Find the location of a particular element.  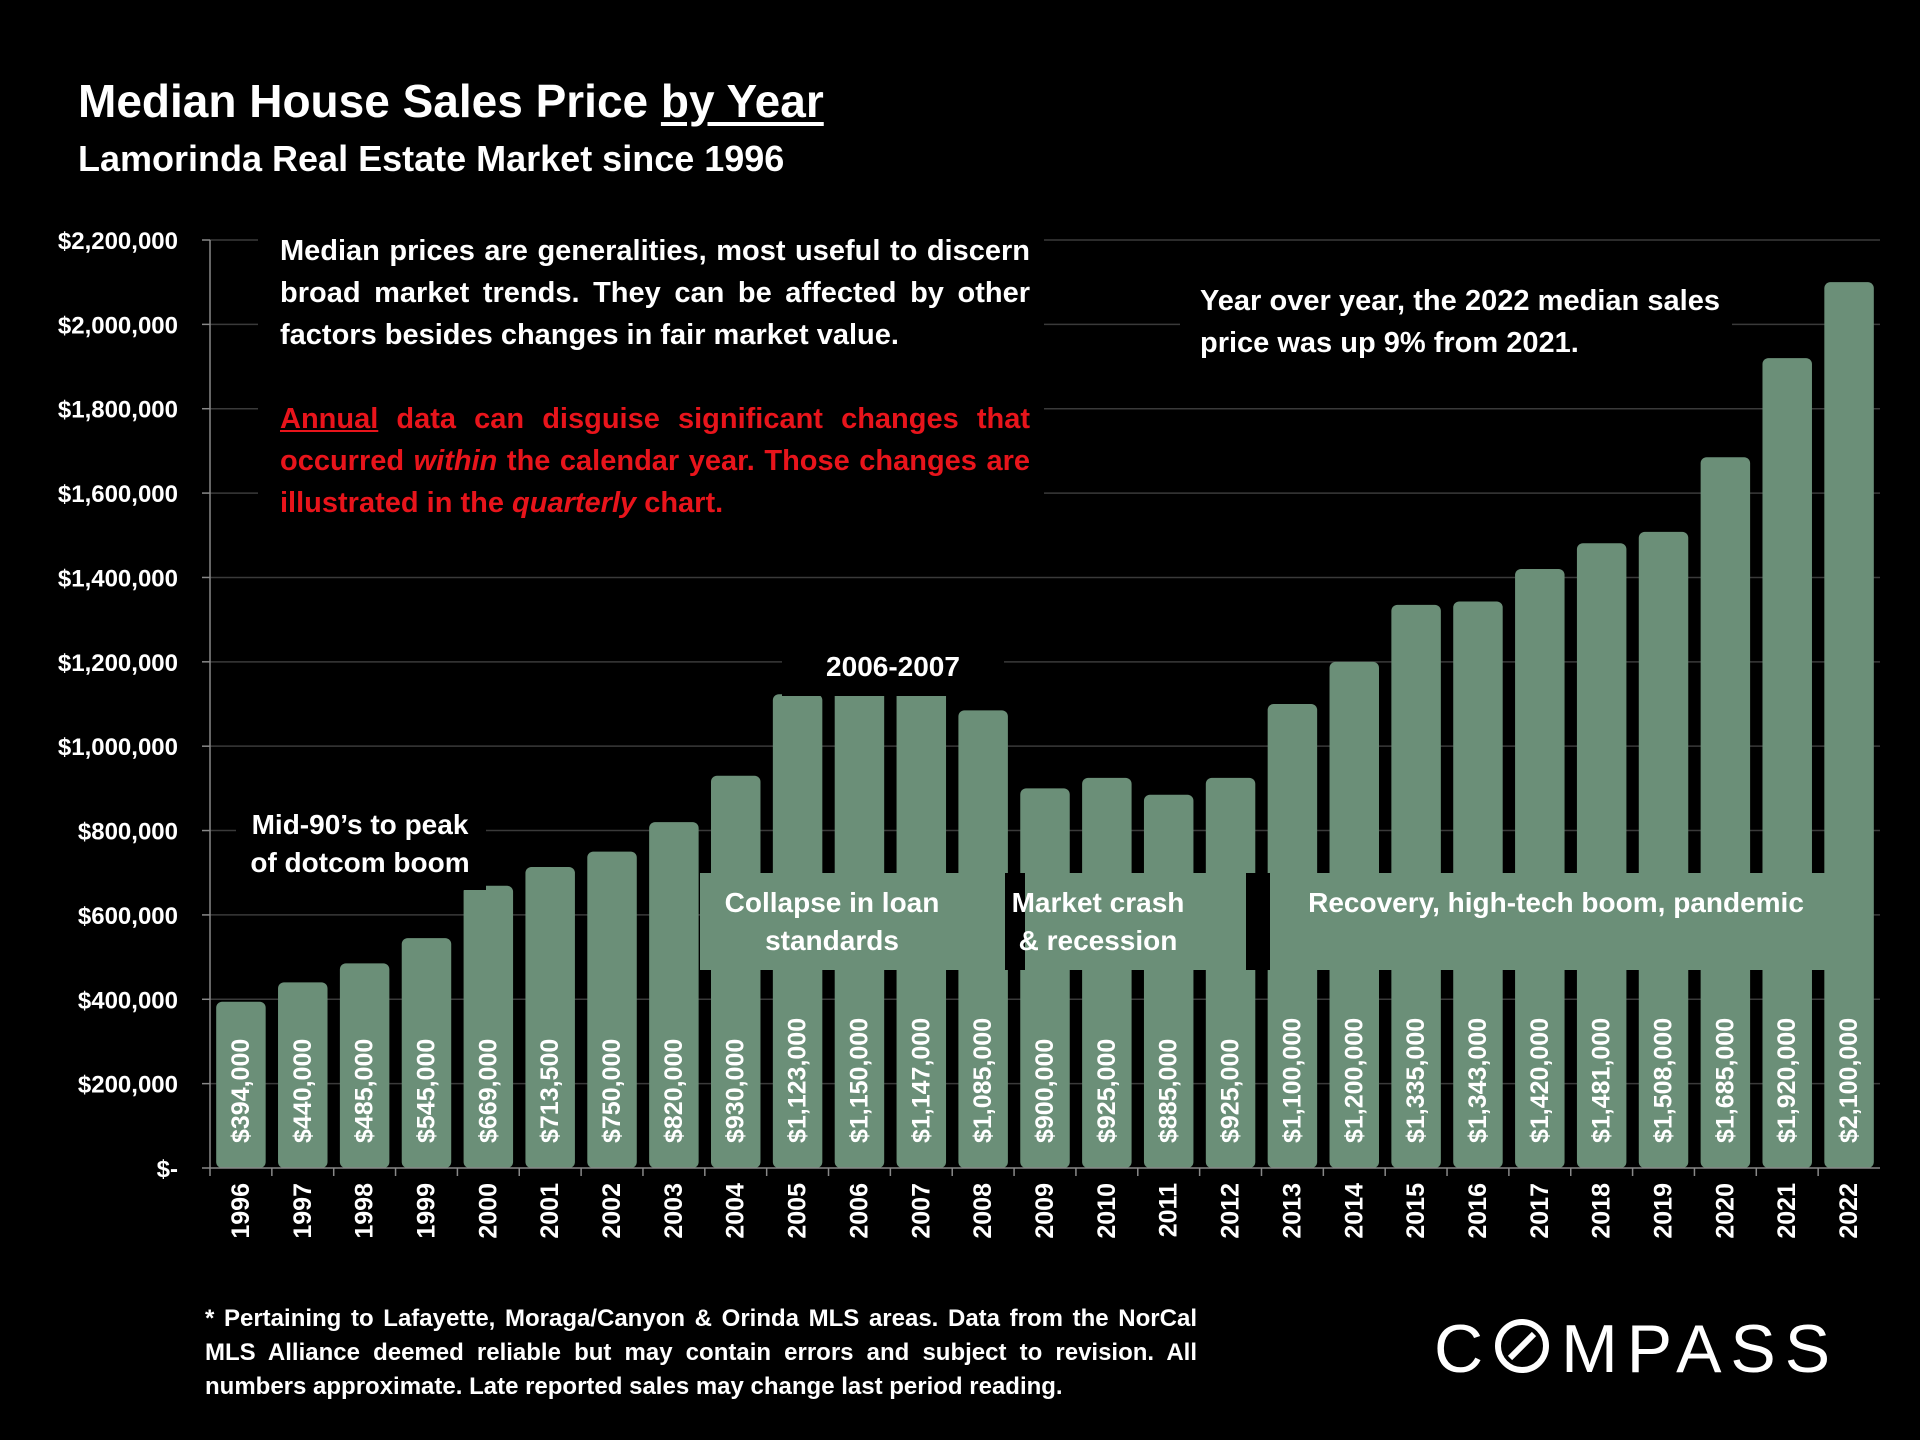

bar-2001 is located at coordinates (550, 1017).